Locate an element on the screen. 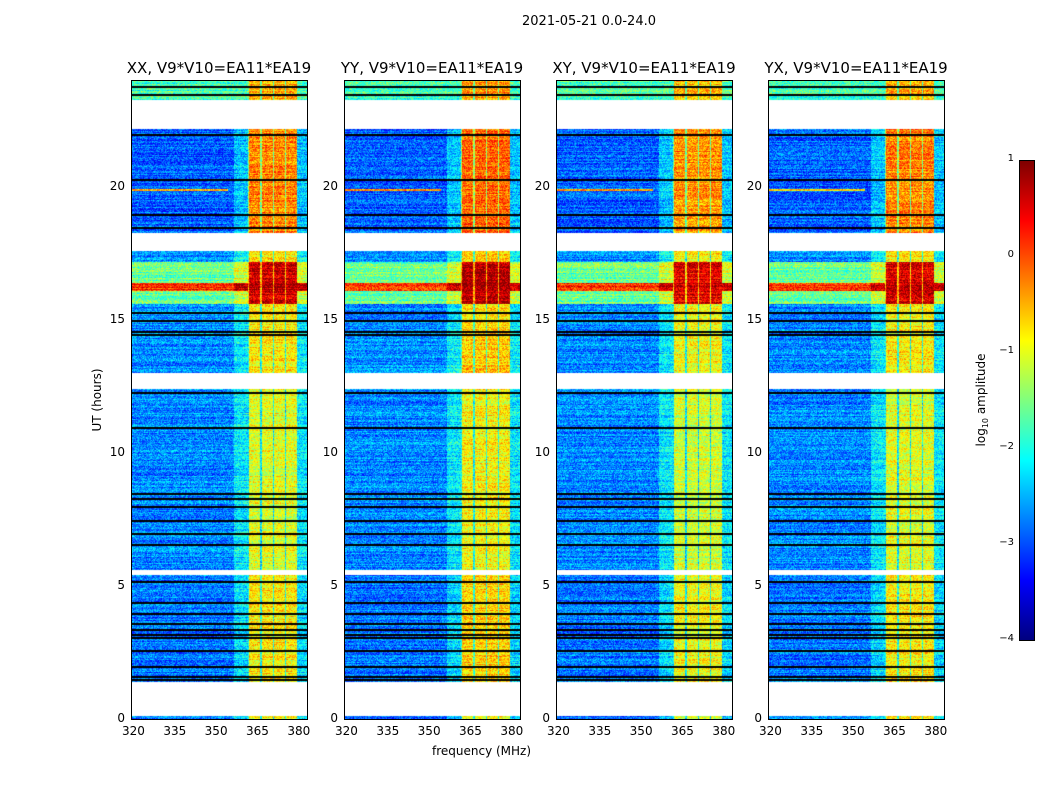 The width and height of the screenshot is (1050, 800). colorbar-tick-label: −2 is located at coordinates (1006, 446).